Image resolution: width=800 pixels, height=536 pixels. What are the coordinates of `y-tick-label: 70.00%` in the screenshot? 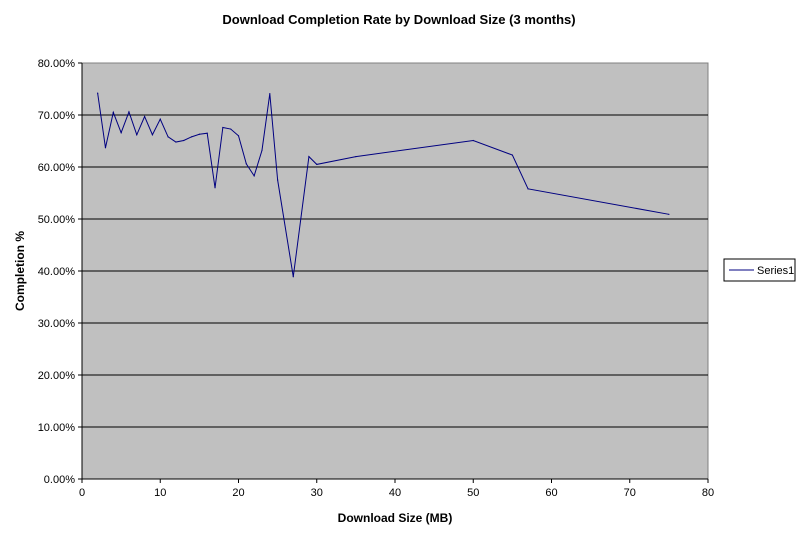 It's located at (57, 116).